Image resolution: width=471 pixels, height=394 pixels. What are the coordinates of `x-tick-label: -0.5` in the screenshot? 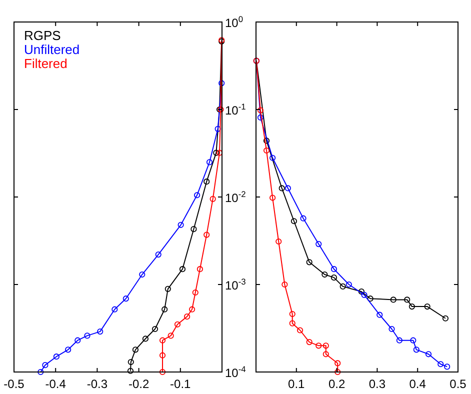 It's located at (14, 384).